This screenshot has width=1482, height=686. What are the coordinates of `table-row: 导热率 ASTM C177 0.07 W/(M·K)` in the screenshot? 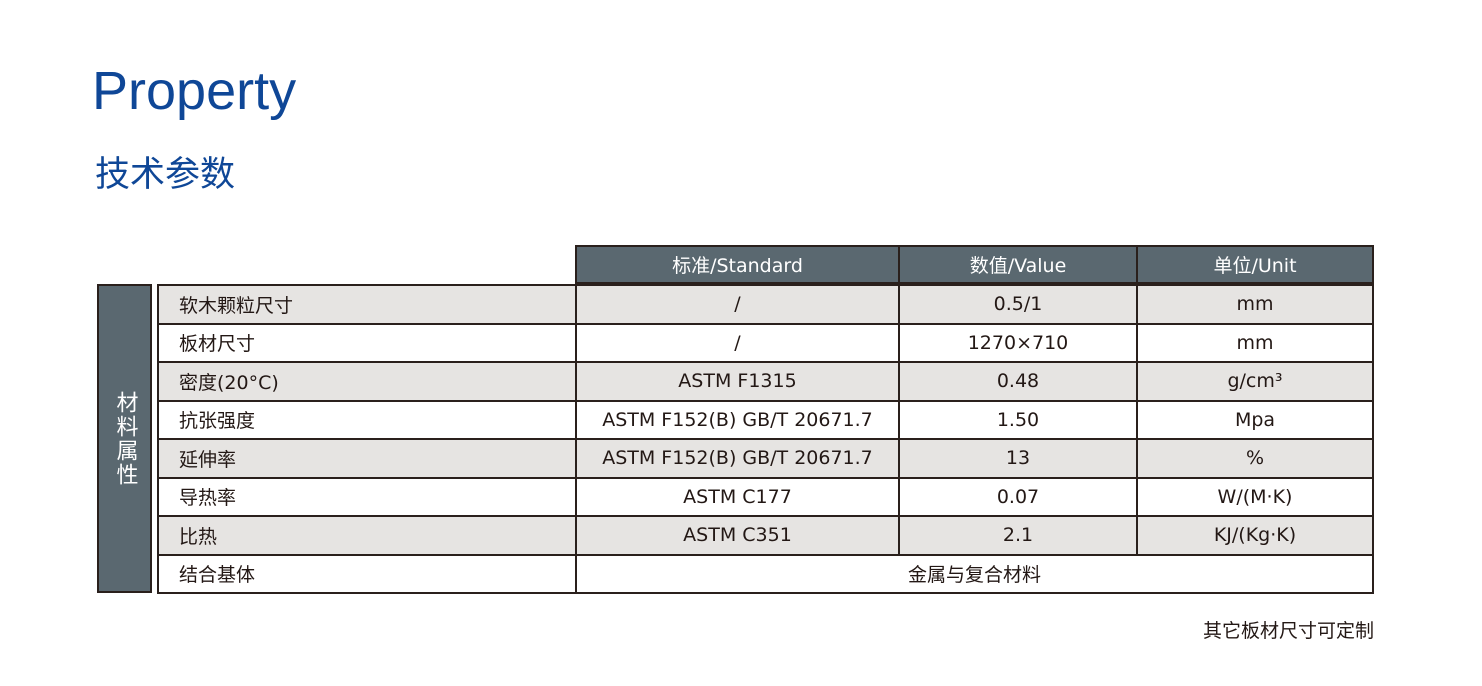 It's located at (765, 497).